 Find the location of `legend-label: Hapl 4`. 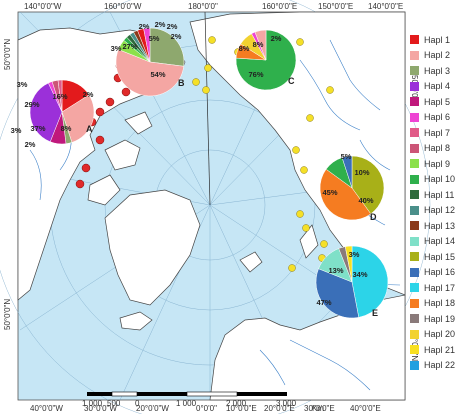

legend-label: Hapl 4 is located at coordinates (437, 86).